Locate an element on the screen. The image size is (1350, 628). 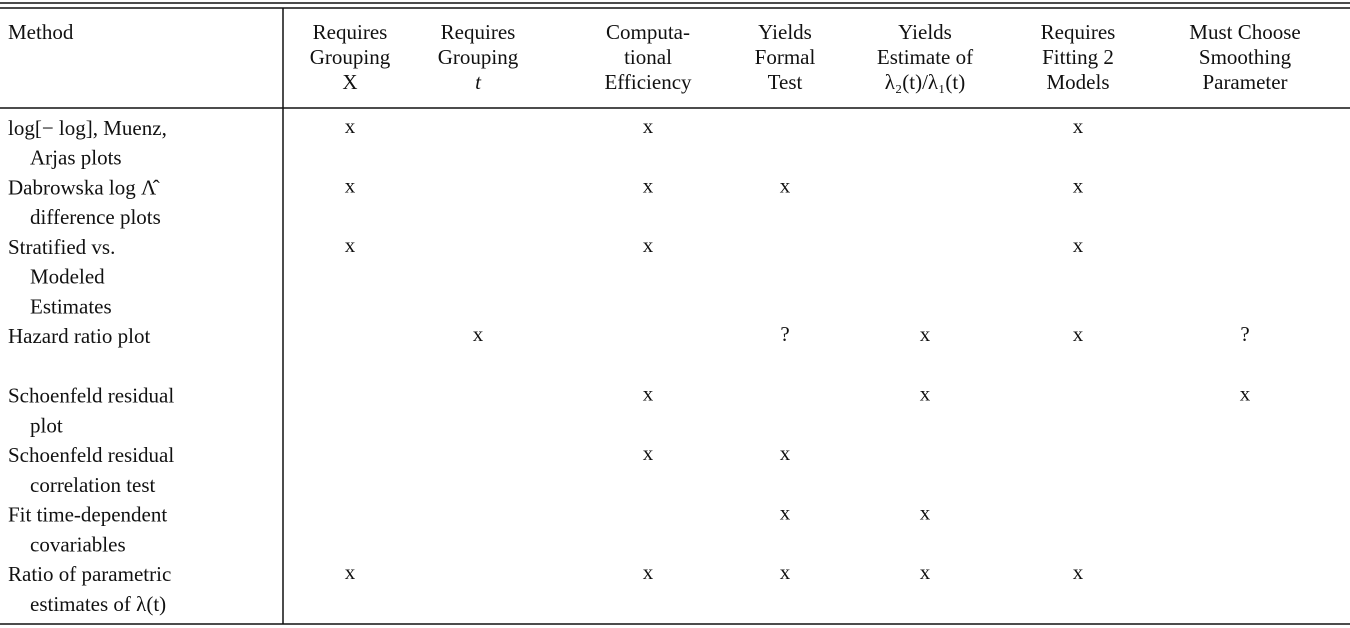
header-cell: Test is located at coordinates (785, 82).